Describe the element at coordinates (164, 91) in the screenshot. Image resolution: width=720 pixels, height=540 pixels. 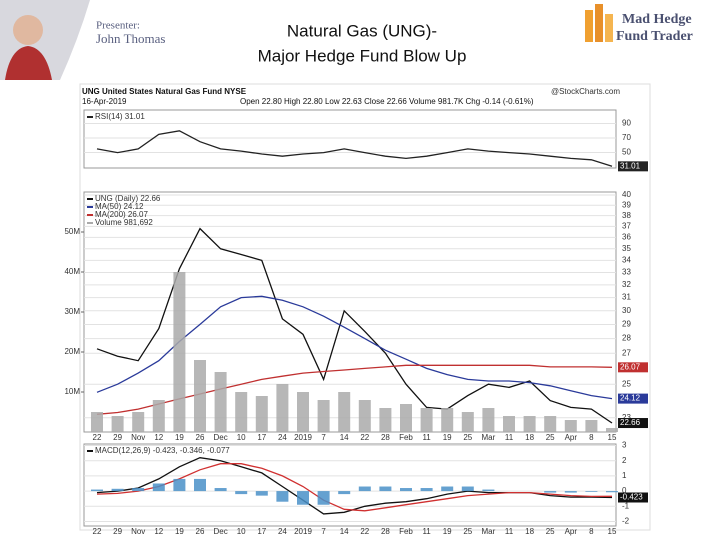
I see `chart-symbol: UNG United States Natural Gas Fund NYSE` at that location.